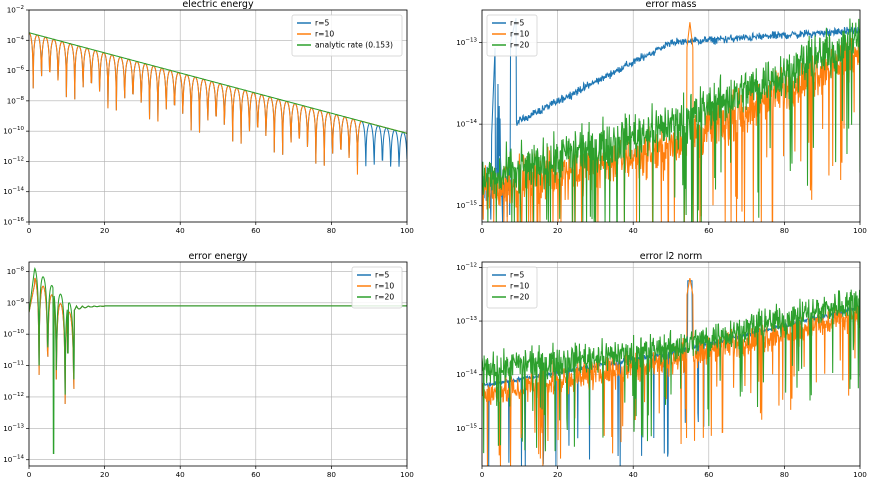 The width and height of the screenshot is (872, 484). I want to click on legend-box, so click(347, 35).